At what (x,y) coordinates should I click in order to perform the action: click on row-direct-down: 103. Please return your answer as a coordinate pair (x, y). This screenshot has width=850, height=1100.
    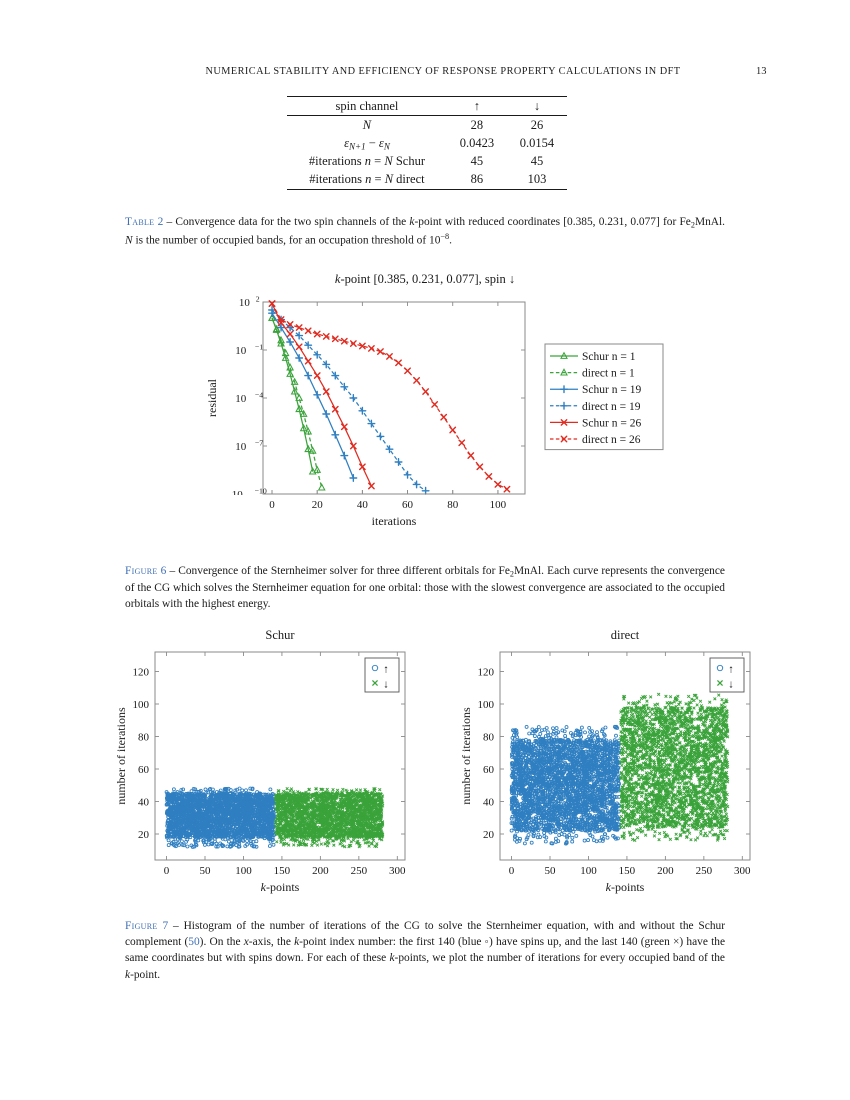
    Looking at the image, I should click on (536, 180).